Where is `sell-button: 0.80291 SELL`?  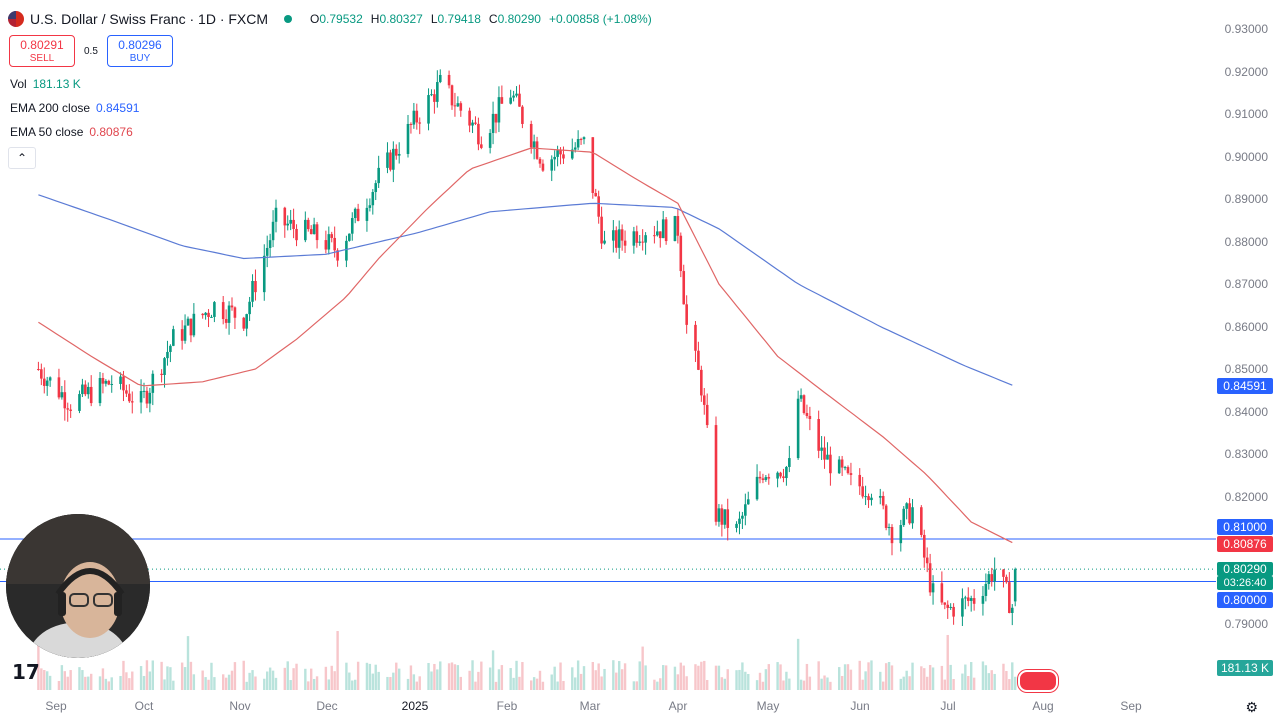 sell-button: 0.80291 SELL is located at coordinates (42, 51).